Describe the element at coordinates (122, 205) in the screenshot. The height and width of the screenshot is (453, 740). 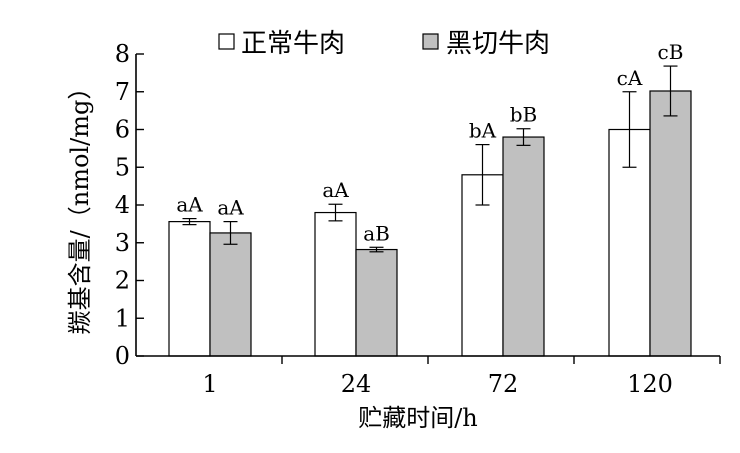
I see `y-tick-label: 4` at that location.